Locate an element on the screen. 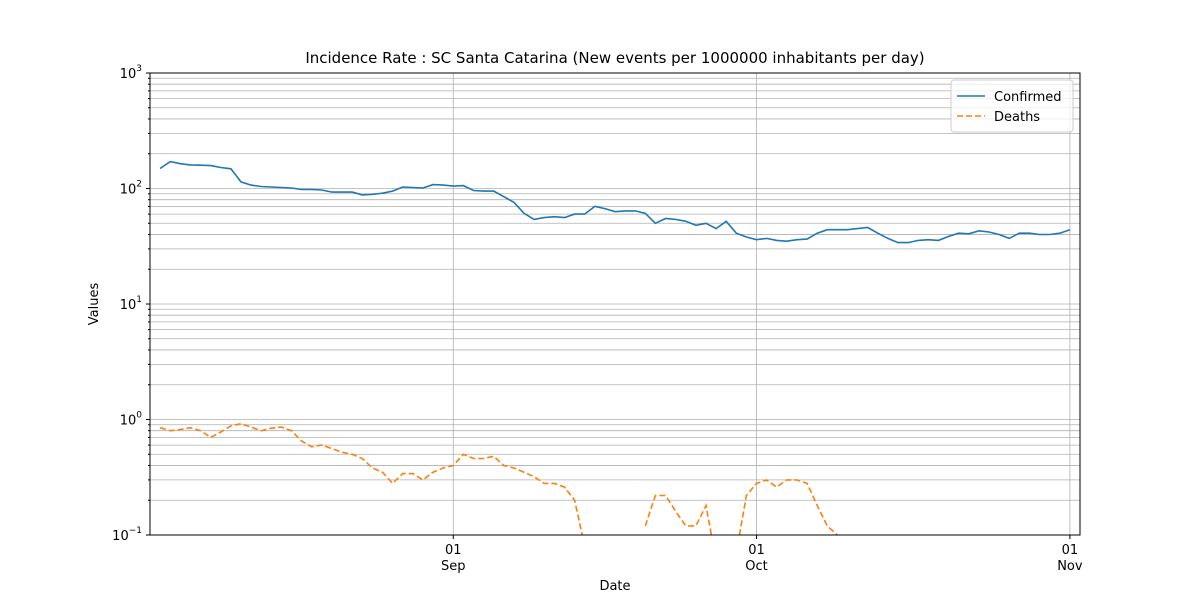 The height and width of the screenshot is (600, 1200). y-tick-exponent: 0 is located at coordinates (139, 416).